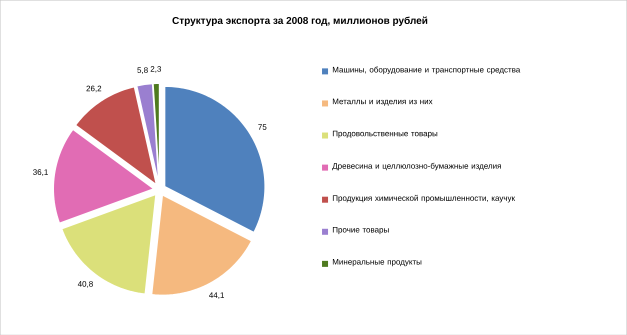  Describe the element at coordinates (300, 21) in the screenshot. I see `chart-title: Структура экспорта за 2008 год, миллионов рублей` at that location.